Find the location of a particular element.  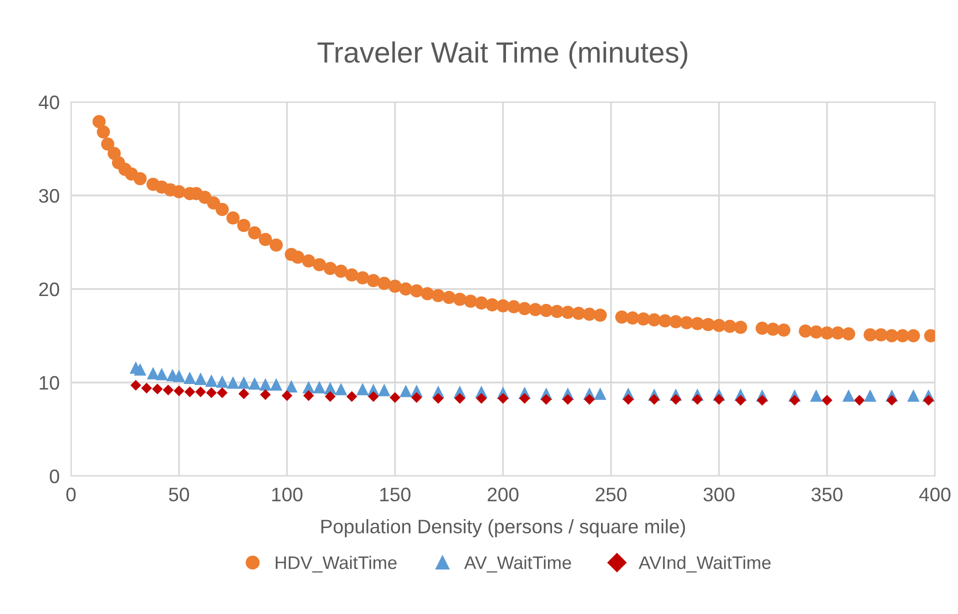

x-axis-title: Population Density (persons / square mile) is located at coordinates (503, 528).